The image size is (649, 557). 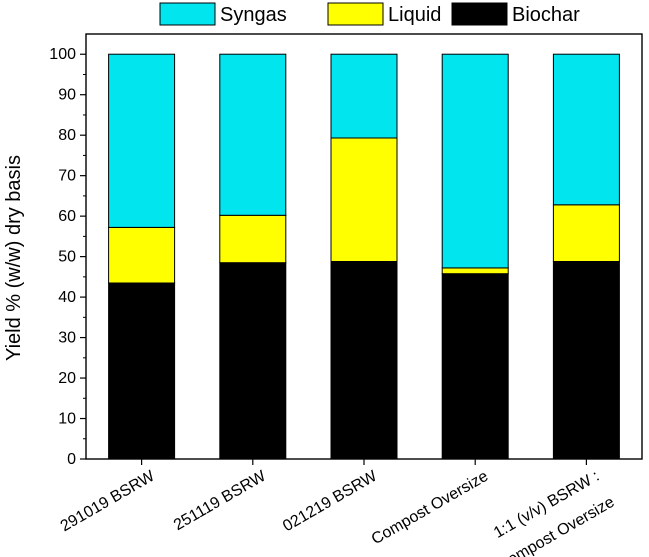 What do you see at coordinates (355, 14) in the screenshot?
I see `legend-swatch-liquid` at bounding box center [355, 14].